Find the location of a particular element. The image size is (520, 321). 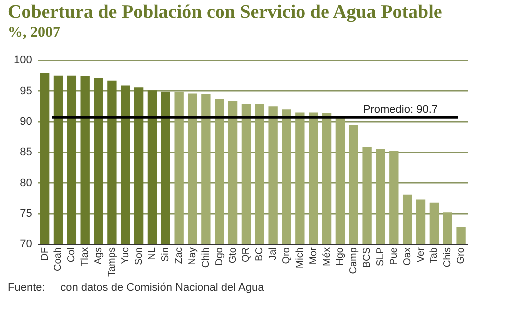

y-tick-label: 90 is located at coordinates (26, 122).